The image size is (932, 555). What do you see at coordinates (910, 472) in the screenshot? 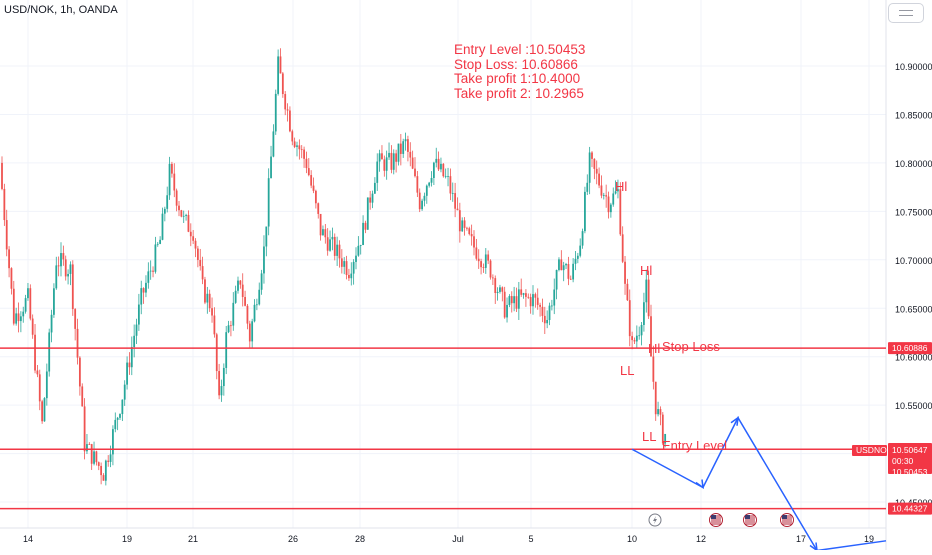
I see `entry-price-value: 10.50453` at bounding box center [910, 472].